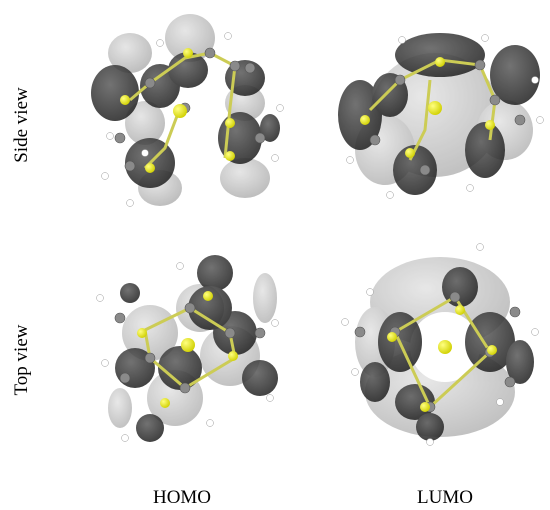 The width and height of the screenshot is (550, 510). What do you see at coordinates (21, 360) in the screenshot?
I see `row-label-top-view: Top view` at bounding box center [21, 360].